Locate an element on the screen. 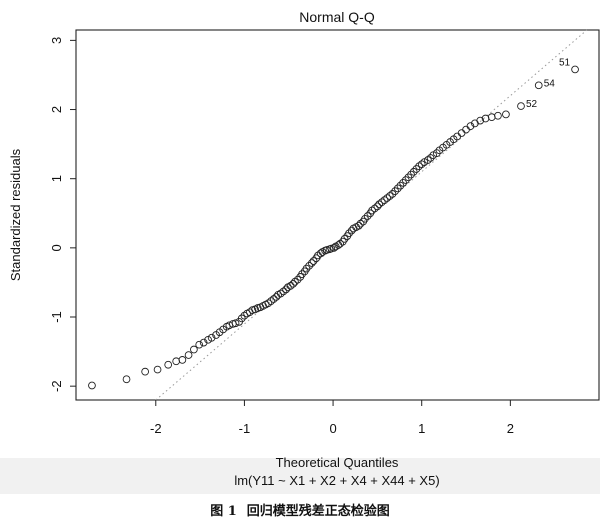 The height and width of the screenshot is (527, 600). y-tick-label: 2 is located at coordinates (56, 109).